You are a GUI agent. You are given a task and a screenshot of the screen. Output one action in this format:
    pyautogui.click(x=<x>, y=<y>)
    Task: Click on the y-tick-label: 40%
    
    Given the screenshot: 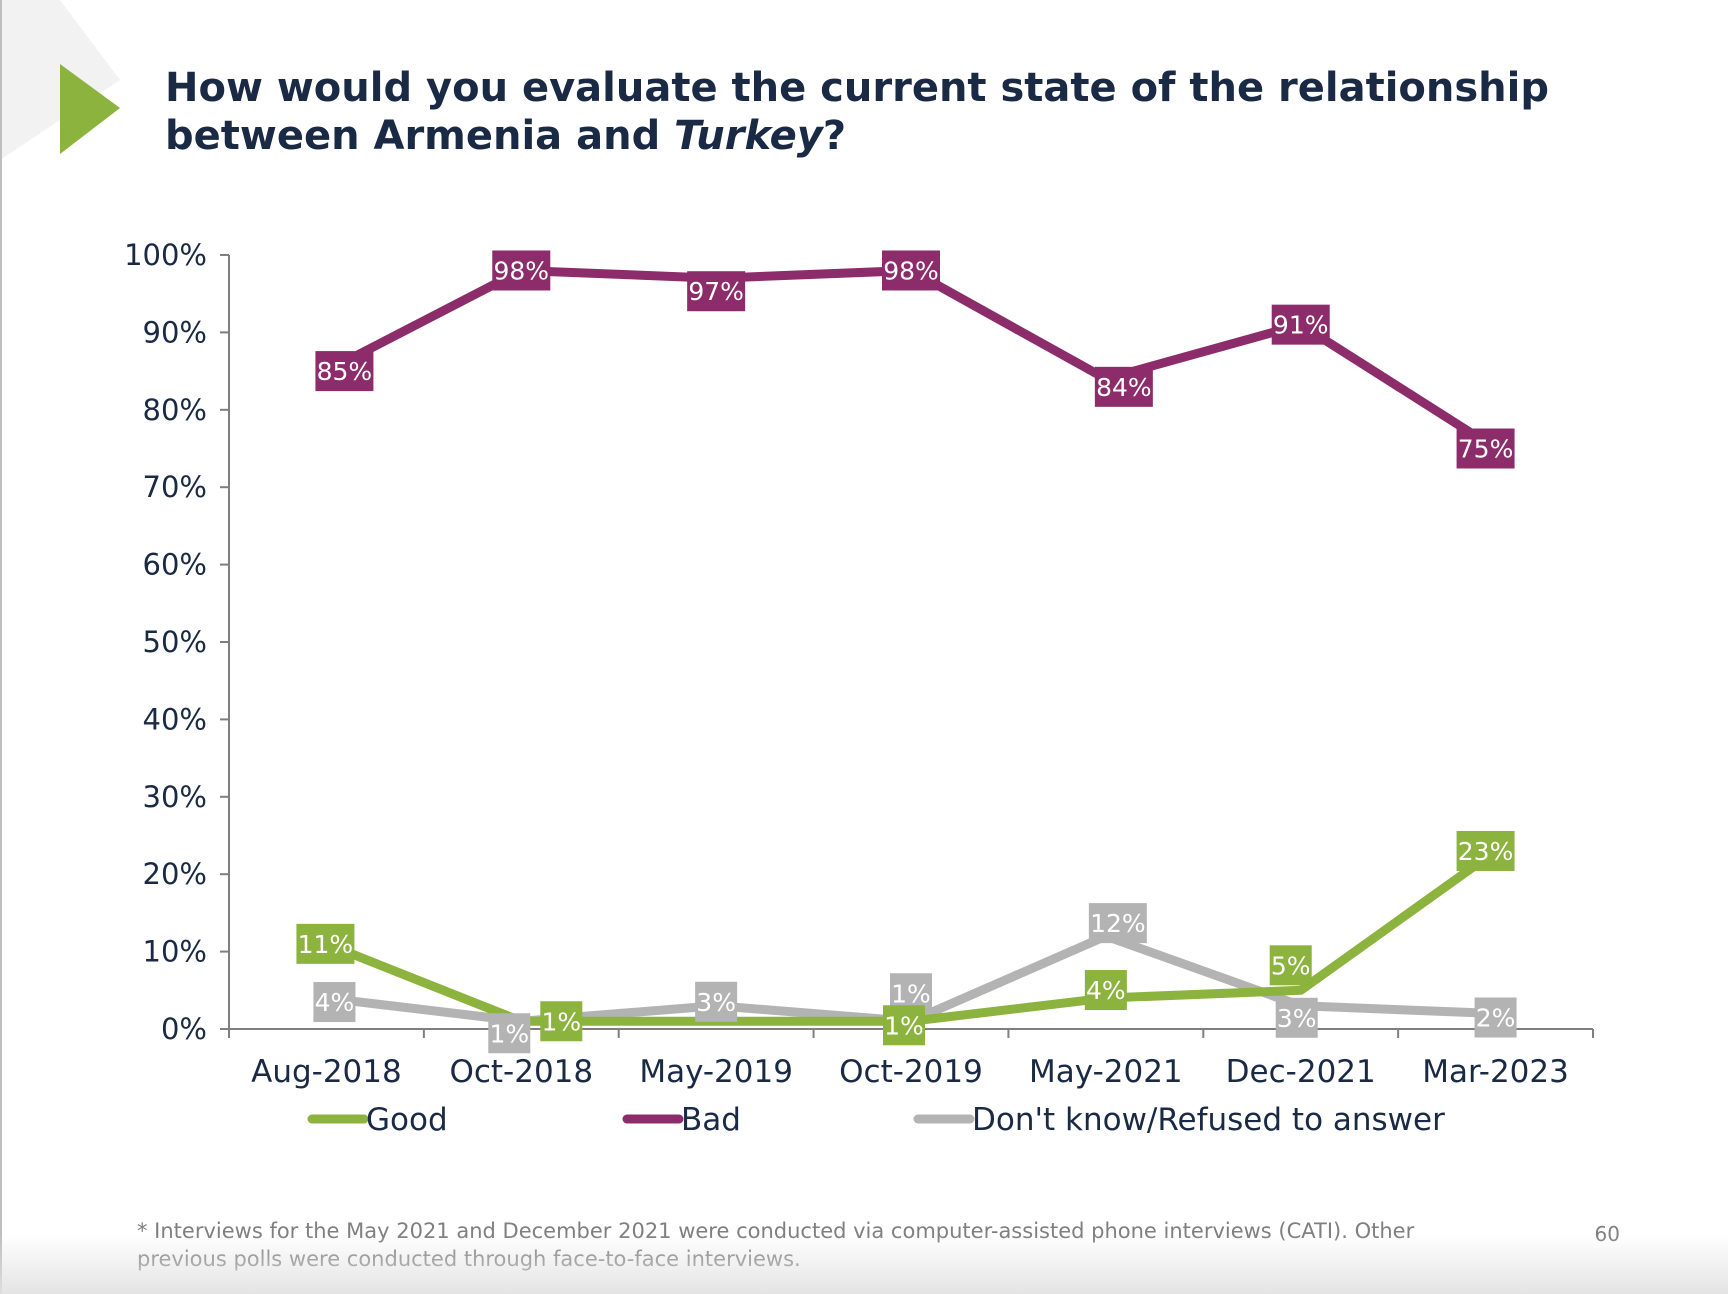 What is the action you would take?
    pyautogui.click(x=175, y=719)
    